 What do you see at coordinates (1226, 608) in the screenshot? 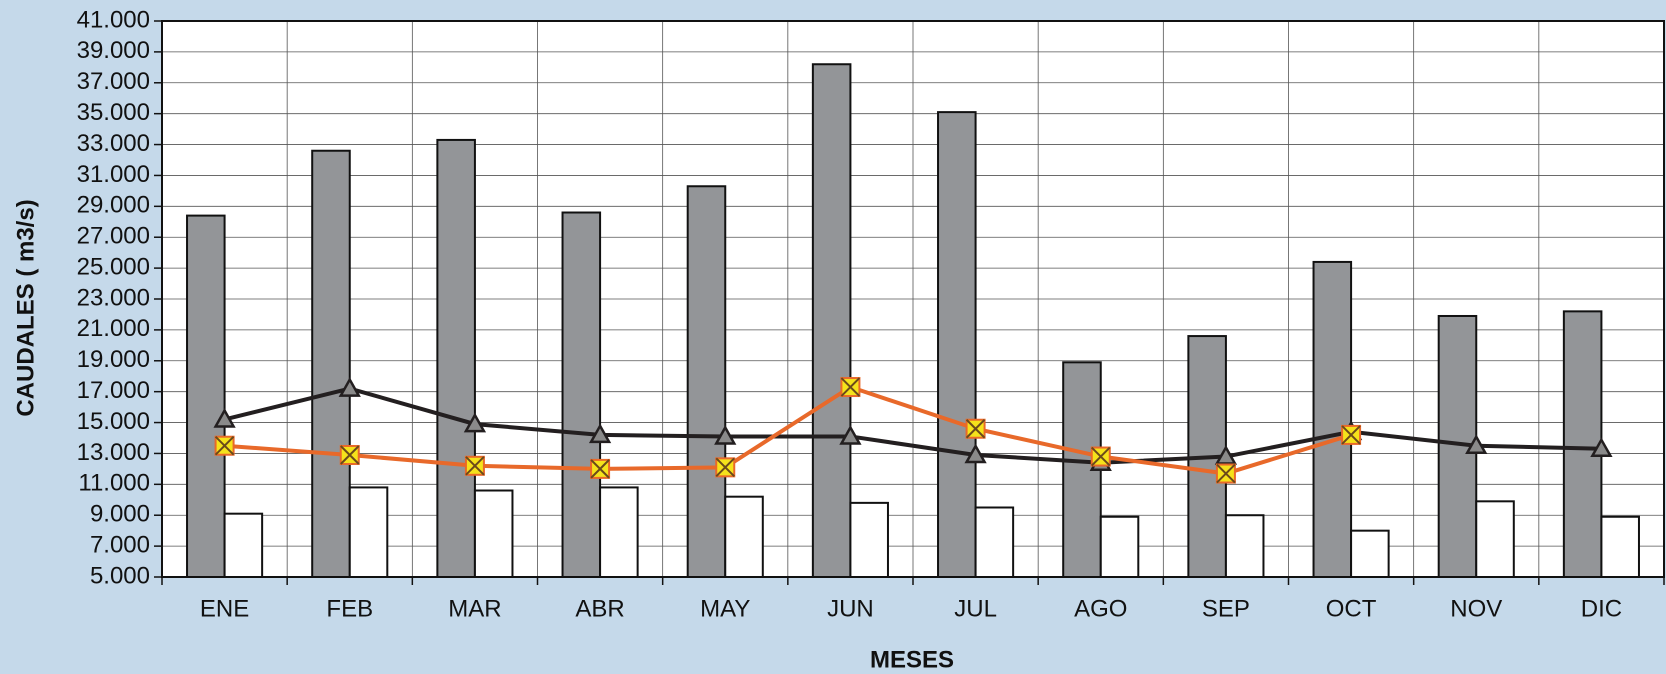
I see `x-tick-label: SEP` at bounding box center [1226, 608].